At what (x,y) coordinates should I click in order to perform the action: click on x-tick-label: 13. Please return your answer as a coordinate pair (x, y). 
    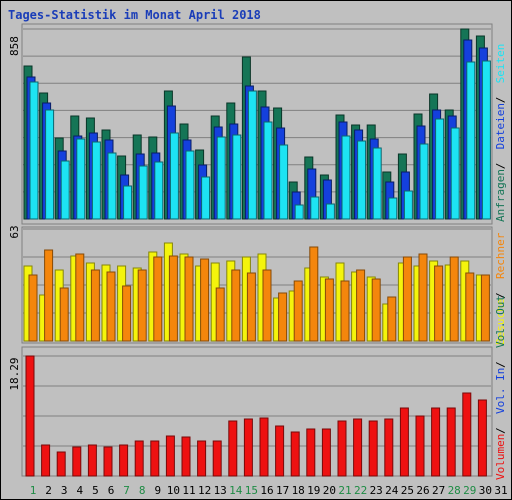
    Looking at the image, I should click on (220, 490).